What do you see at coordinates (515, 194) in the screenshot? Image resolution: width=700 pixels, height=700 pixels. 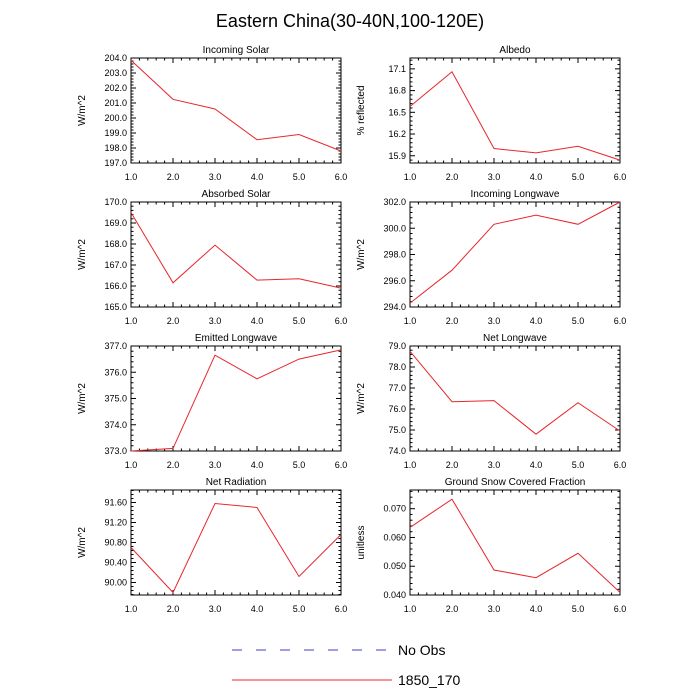 I see `panel-title-incoming-longwave: Incoming Longwave` at bounding box center [515, 194].